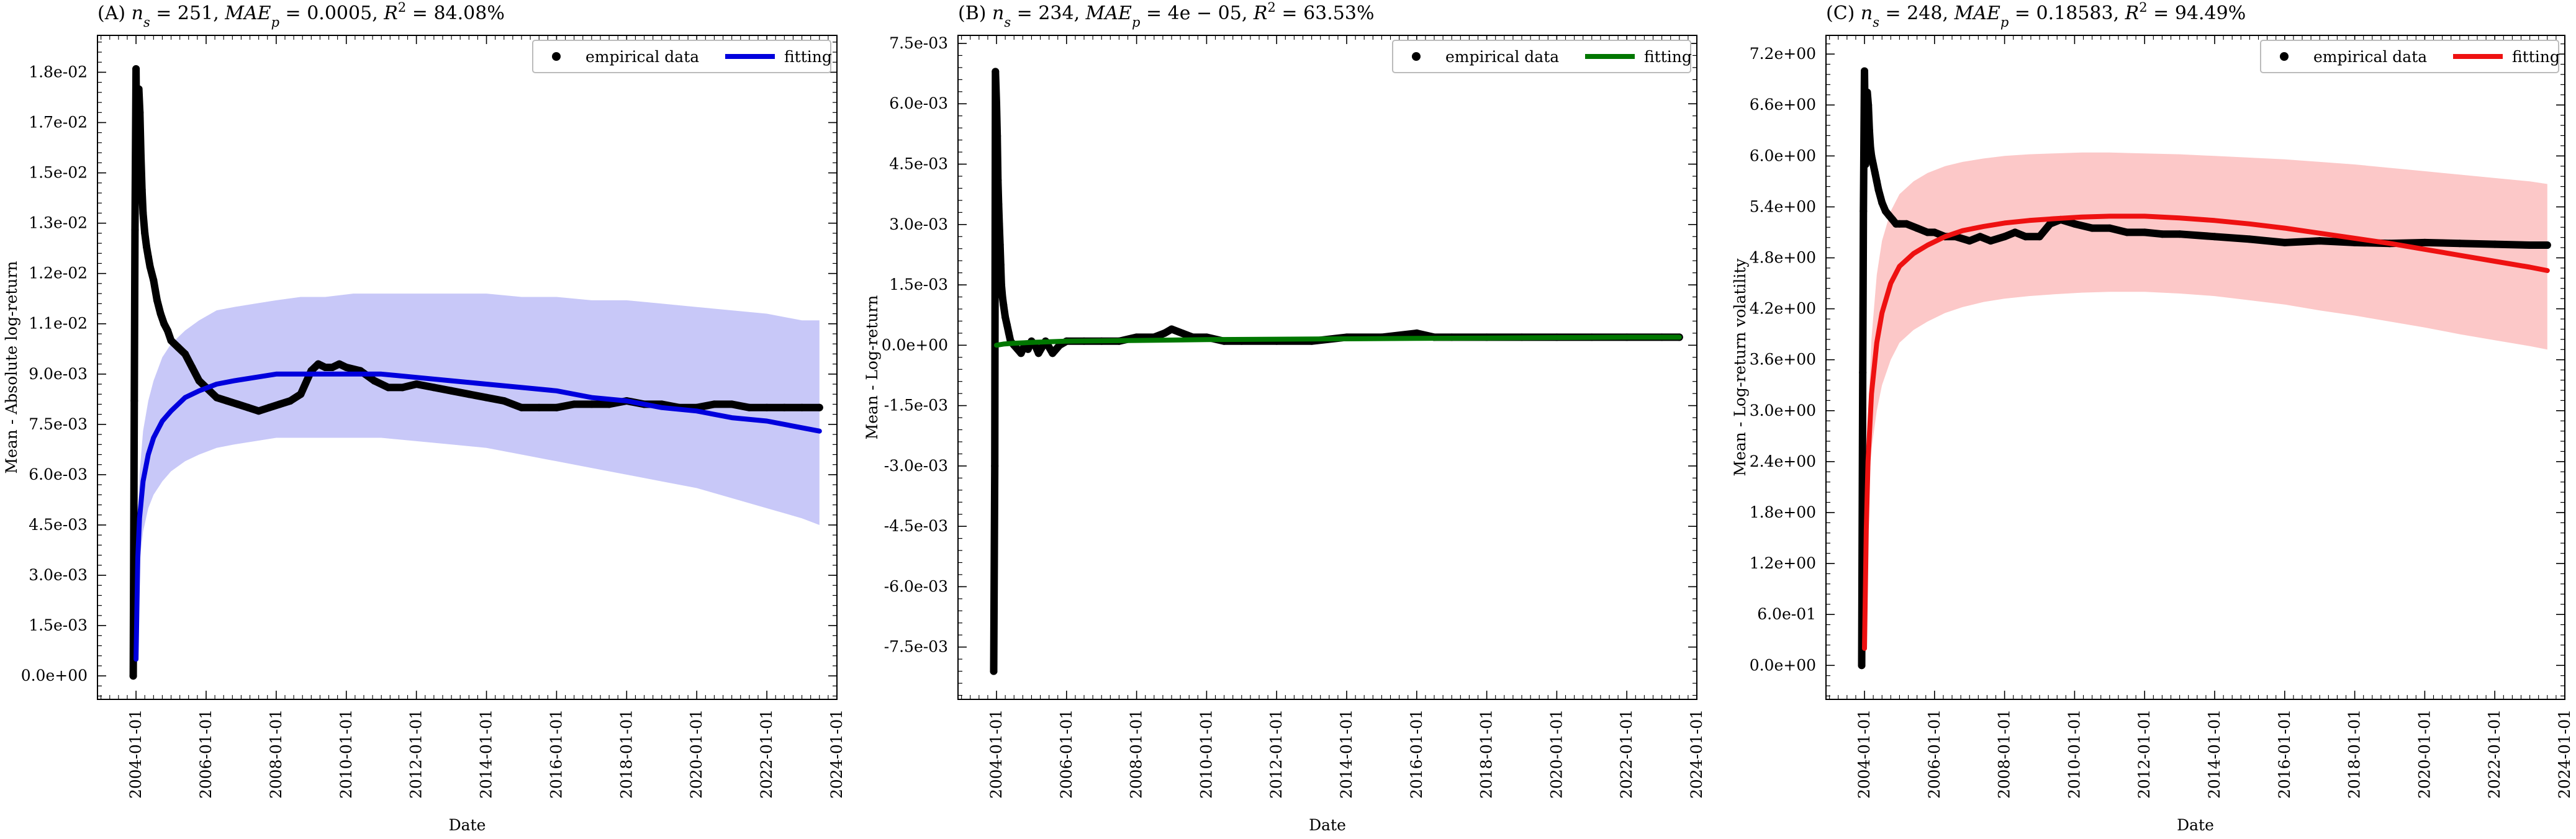  What do you see at coordinates (1697, 754) in the screenshot?
I see `x-tick-label: 2024-01-01` at bounding box center [1697, 754].